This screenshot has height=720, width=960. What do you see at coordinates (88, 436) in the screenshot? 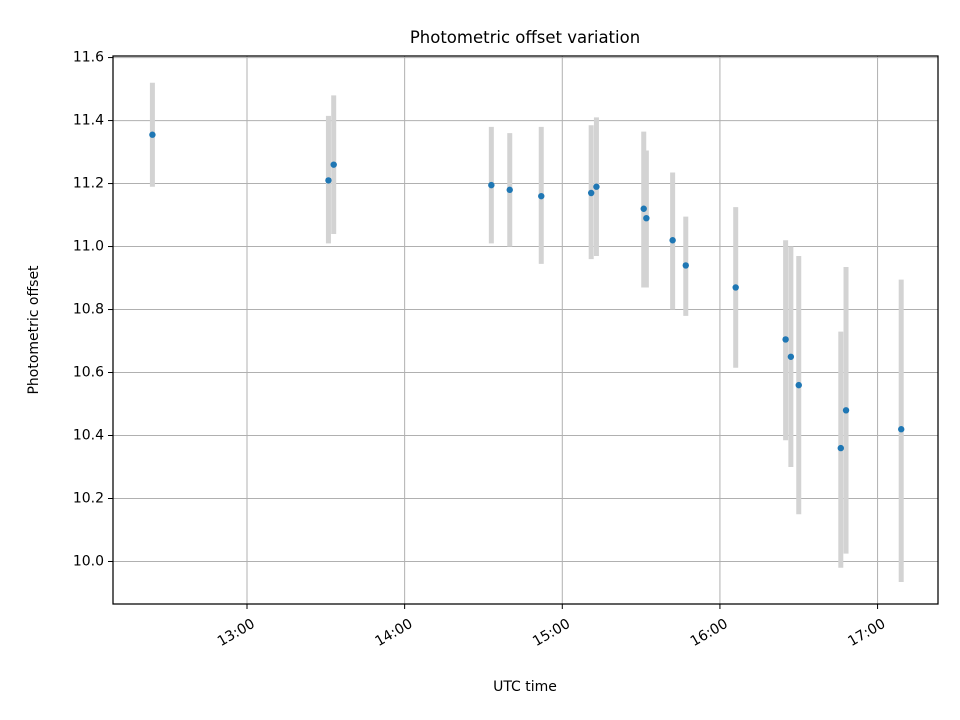
I see `y-tick-label: 10.4` at bounding box center [88, 436].